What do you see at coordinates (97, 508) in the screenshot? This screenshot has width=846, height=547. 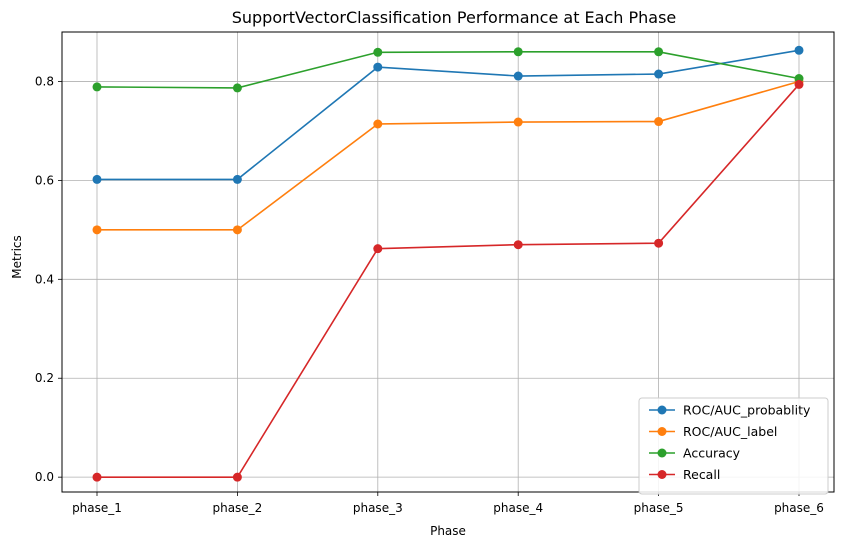 I see `x-tick-label: phase_1` at bounding box center [97, 508].